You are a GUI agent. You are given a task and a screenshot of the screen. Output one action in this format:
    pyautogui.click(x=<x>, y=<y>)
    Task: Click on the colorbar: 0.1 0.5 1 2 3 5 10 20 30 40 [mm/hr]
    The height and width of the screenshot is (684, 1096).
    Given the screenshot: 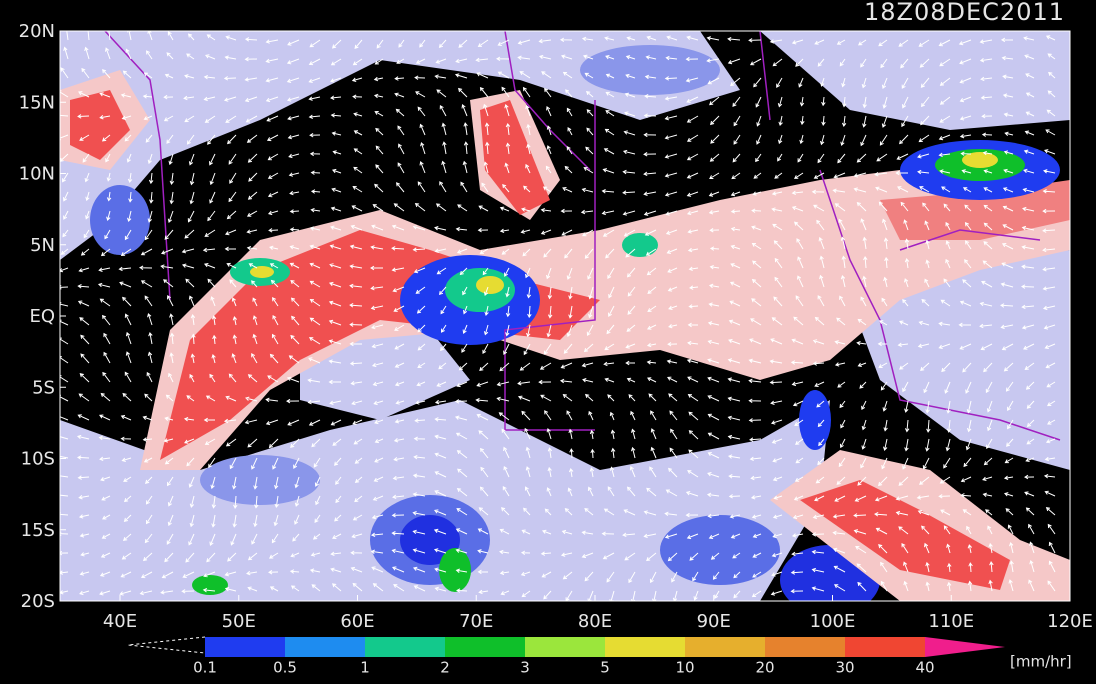 What is the action you would take?
    pyautogui.click(x=599, y=656)
    